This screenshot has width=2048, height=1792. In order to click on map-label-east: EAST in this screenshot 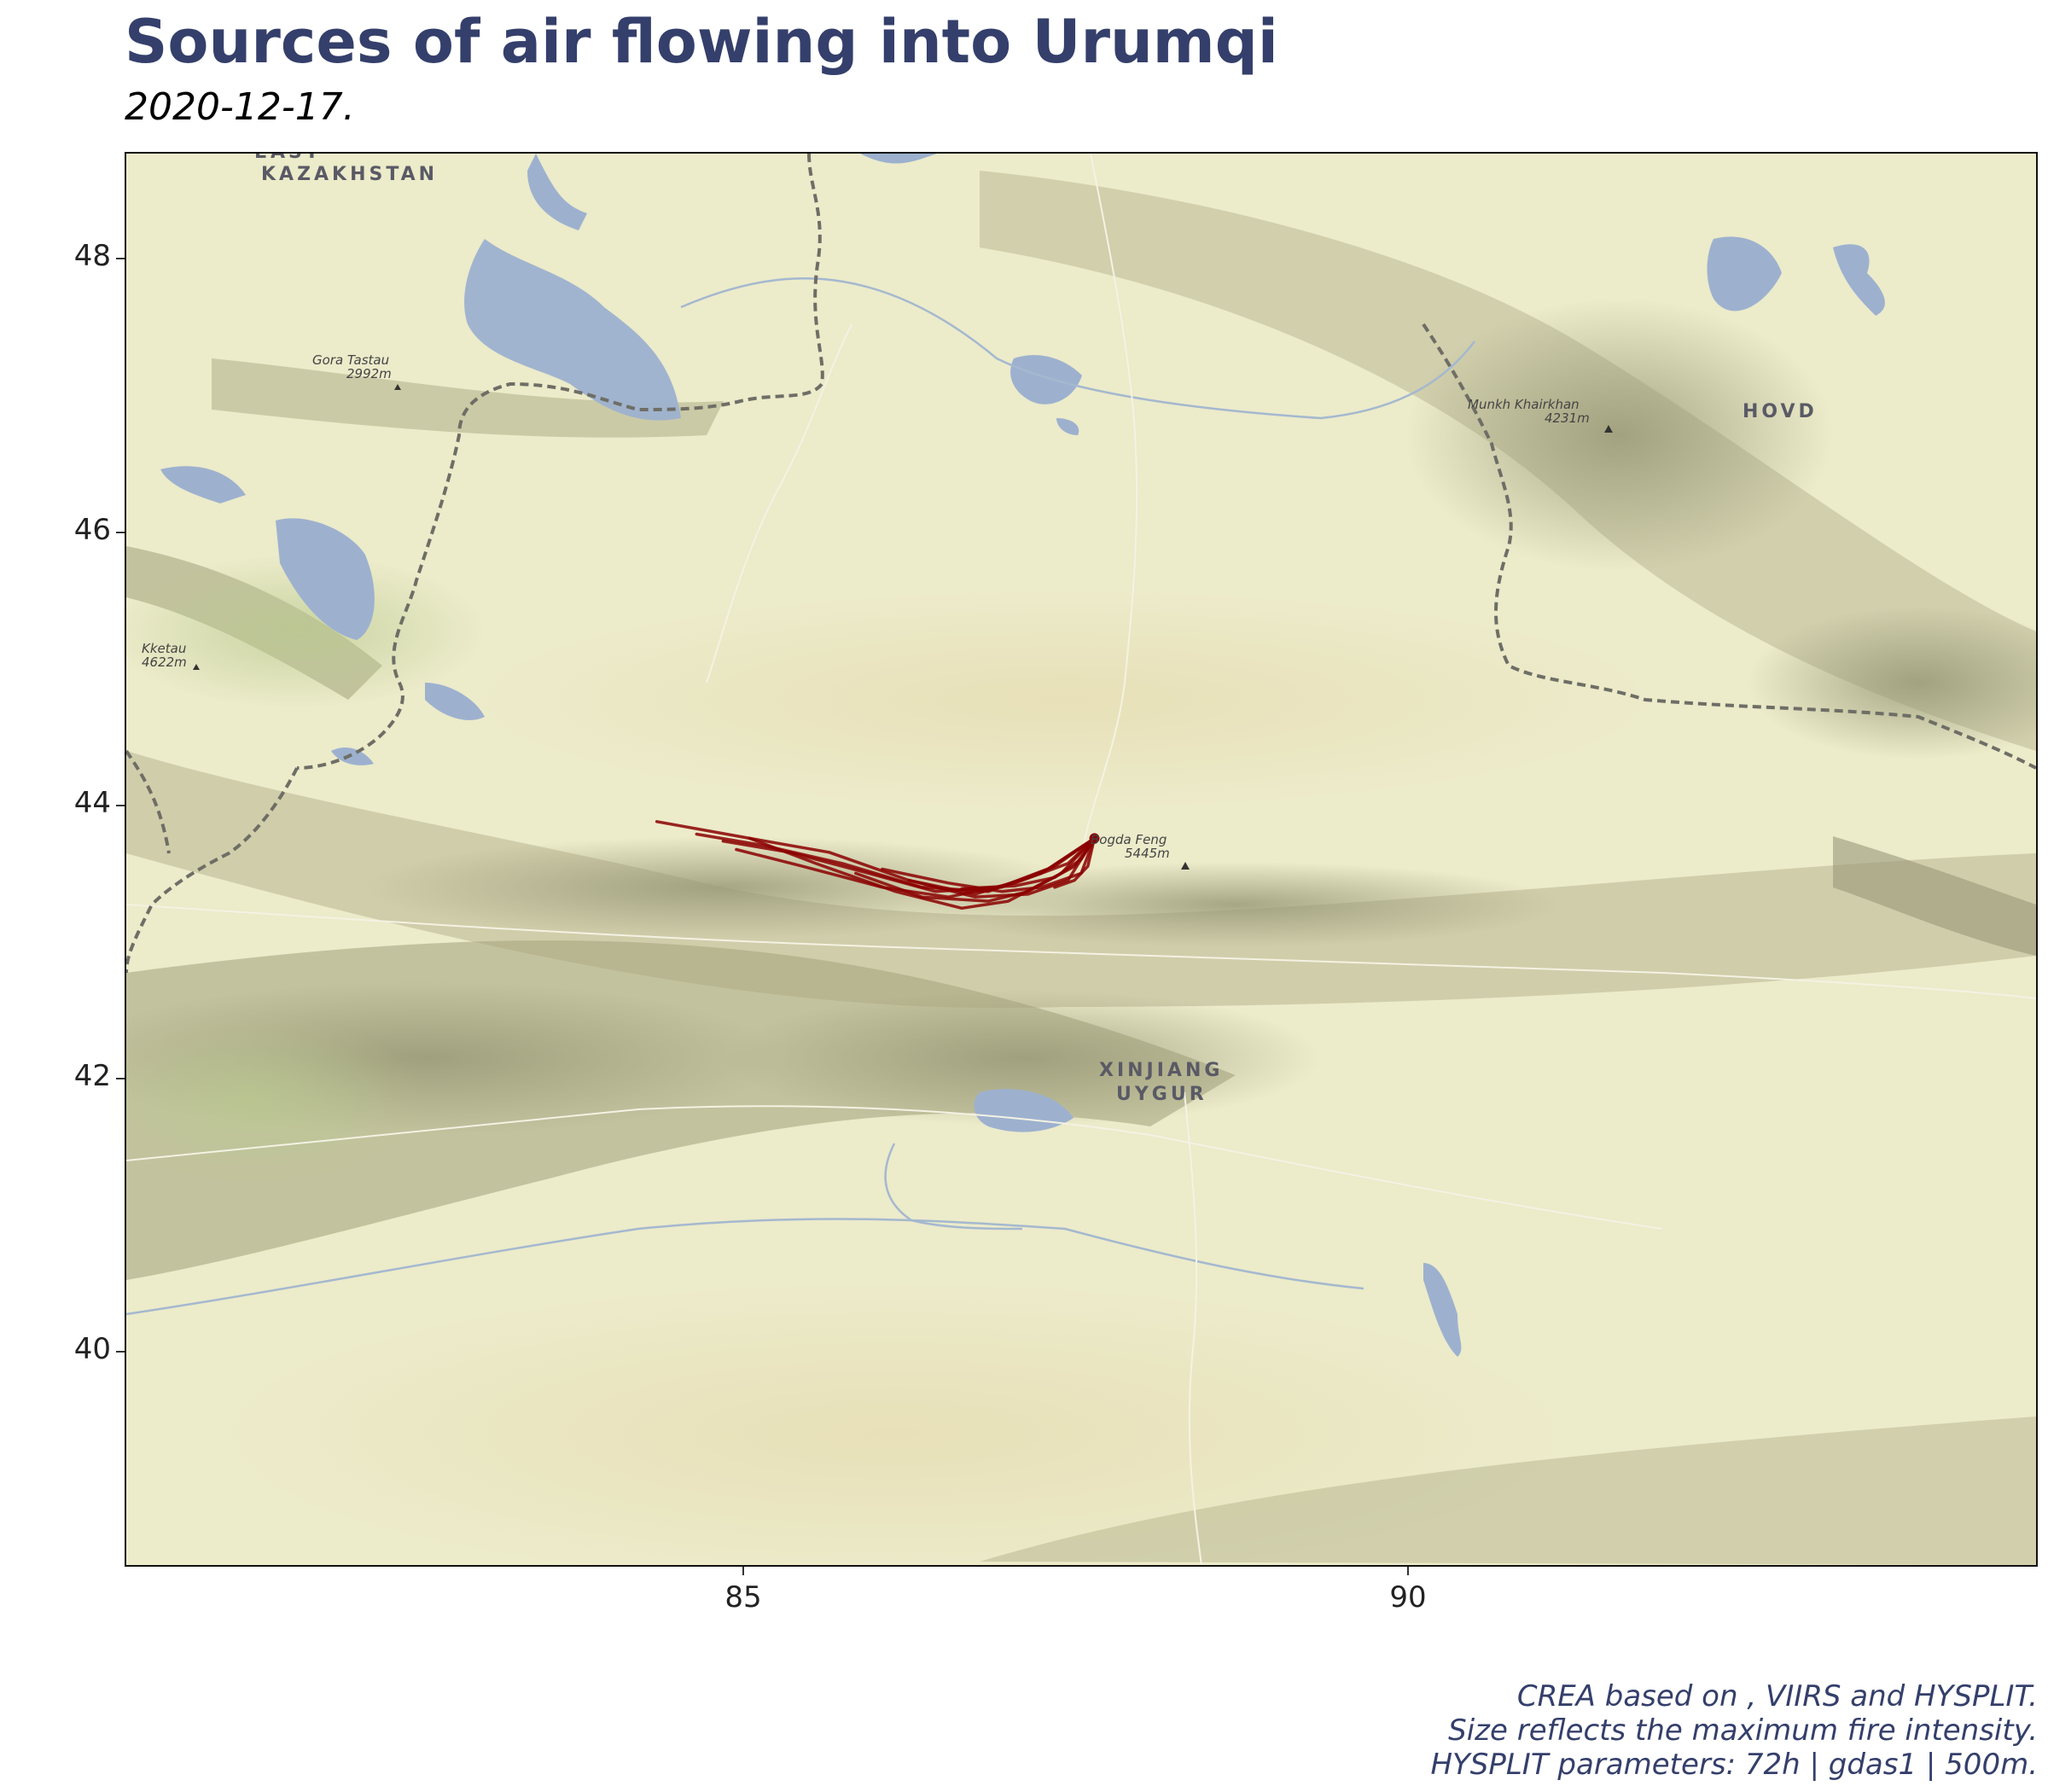, I will do `click(288, 157)`.